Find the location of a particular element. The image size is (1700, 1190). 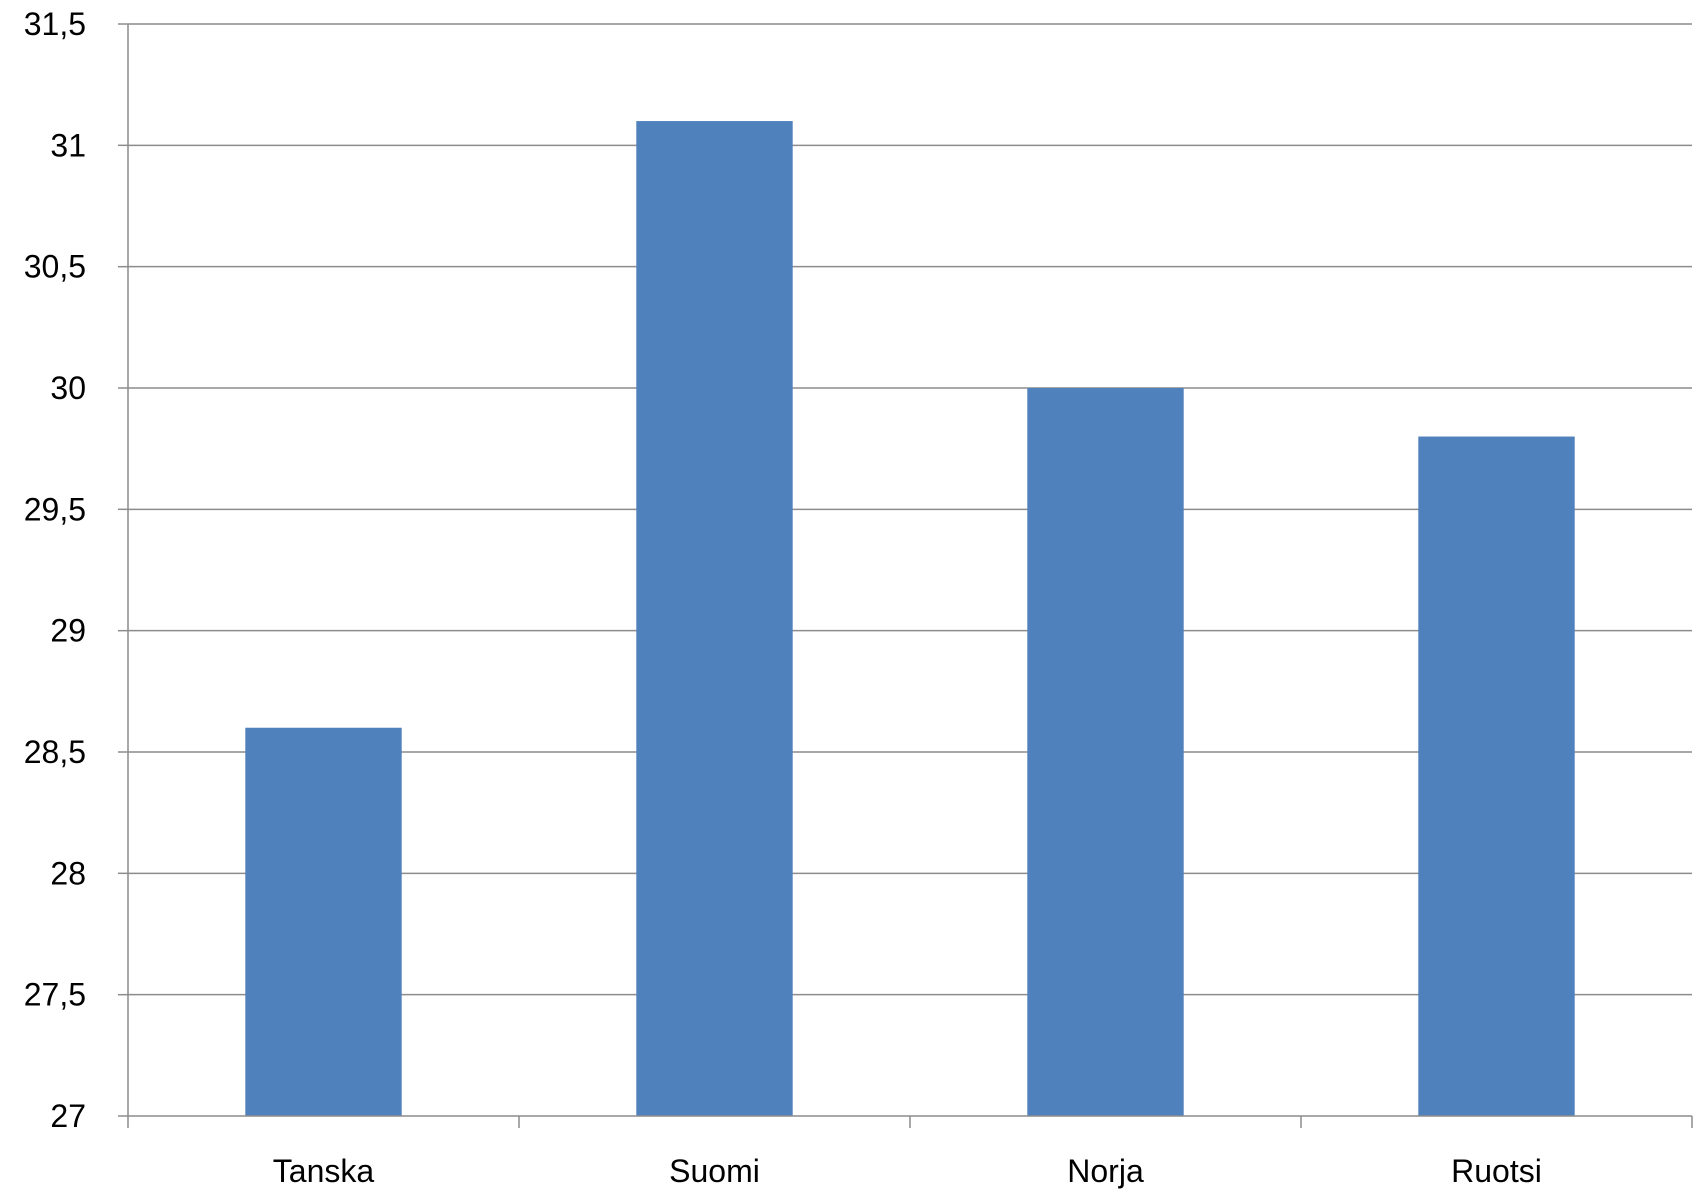

y-tick-label: 30,5 is located at coordinates (55, 267).